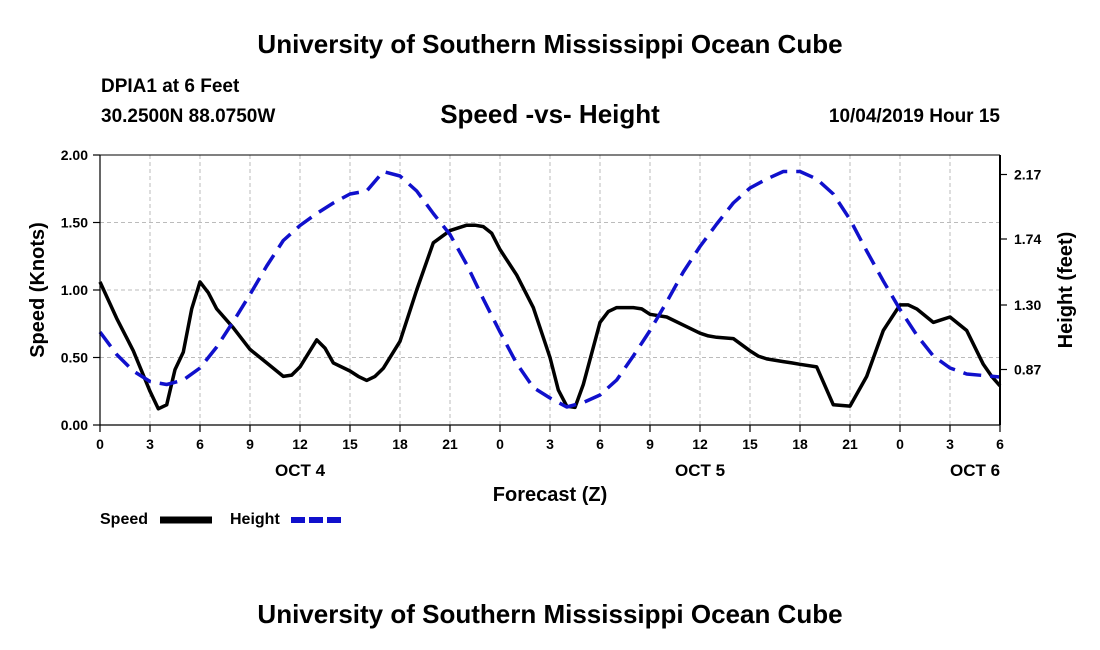 The width and height of the screenshot is (1100, 650). What do you see at coordinates (74, 223) in the screenshot?
I see `y-tick-label: 1.50` at bounding box center [74, 223].